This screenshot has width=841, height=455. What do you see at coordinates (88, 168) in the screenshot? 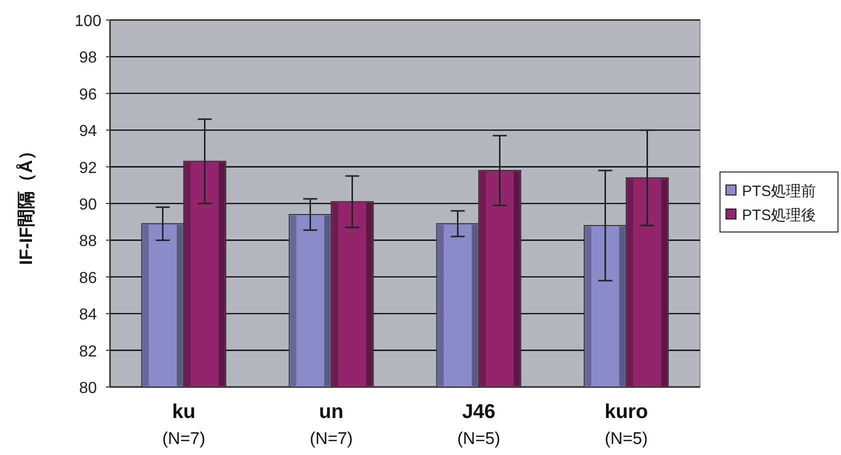
I see `y-tick-label: 92` at bounding box center [88, 168].